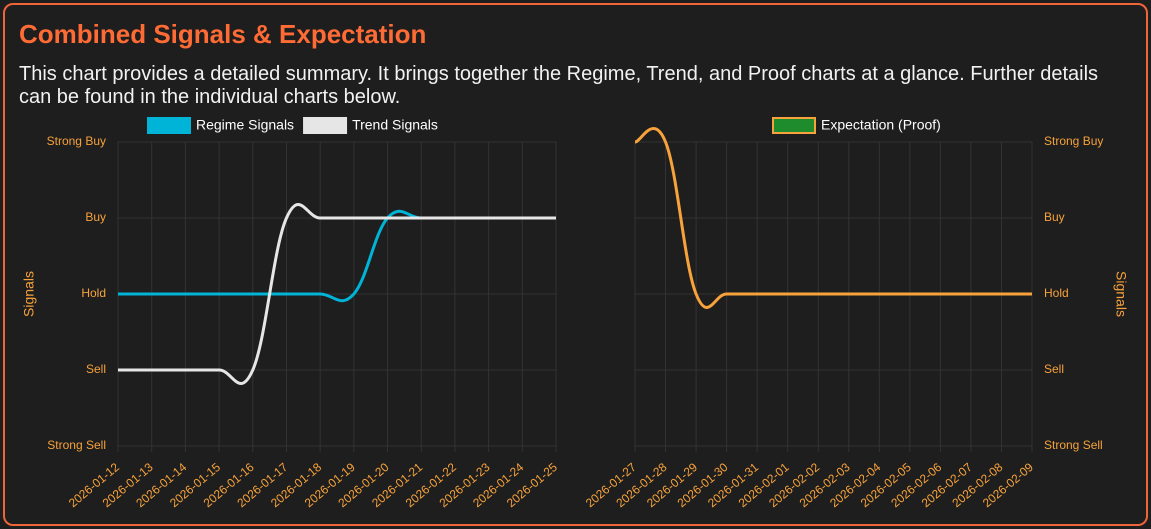 This screenshot has height=529, width=1151. Describe the element at coordinates (395, 125) in the screenshot. I see `legend-label: Trend Signals` at that location.